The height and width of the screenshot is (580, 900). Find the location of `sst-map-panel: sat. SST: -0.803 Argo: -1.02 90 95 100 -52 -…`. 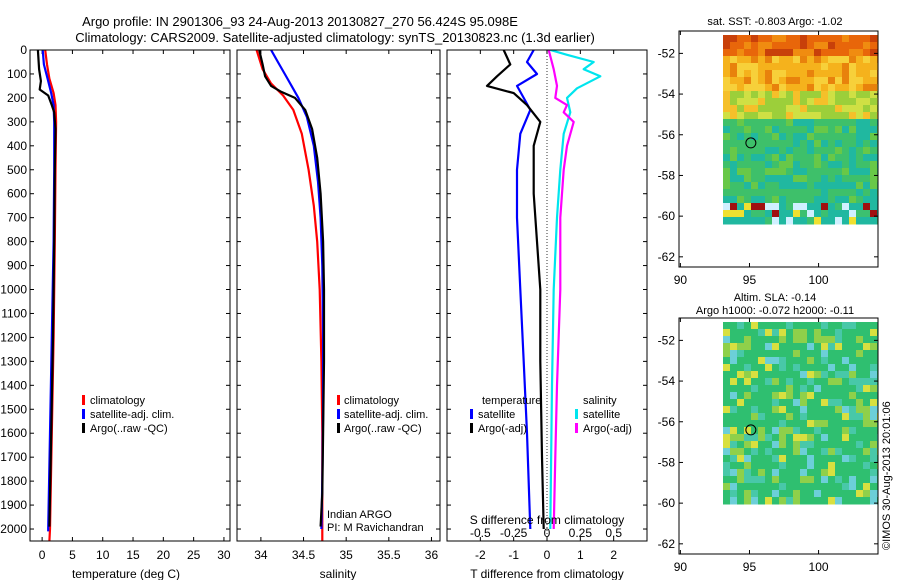

sst-map-panel: sat. SST: -0.803 Argo: -1.02 90 95 100 -52 -… is located at coordinates (768, 151).